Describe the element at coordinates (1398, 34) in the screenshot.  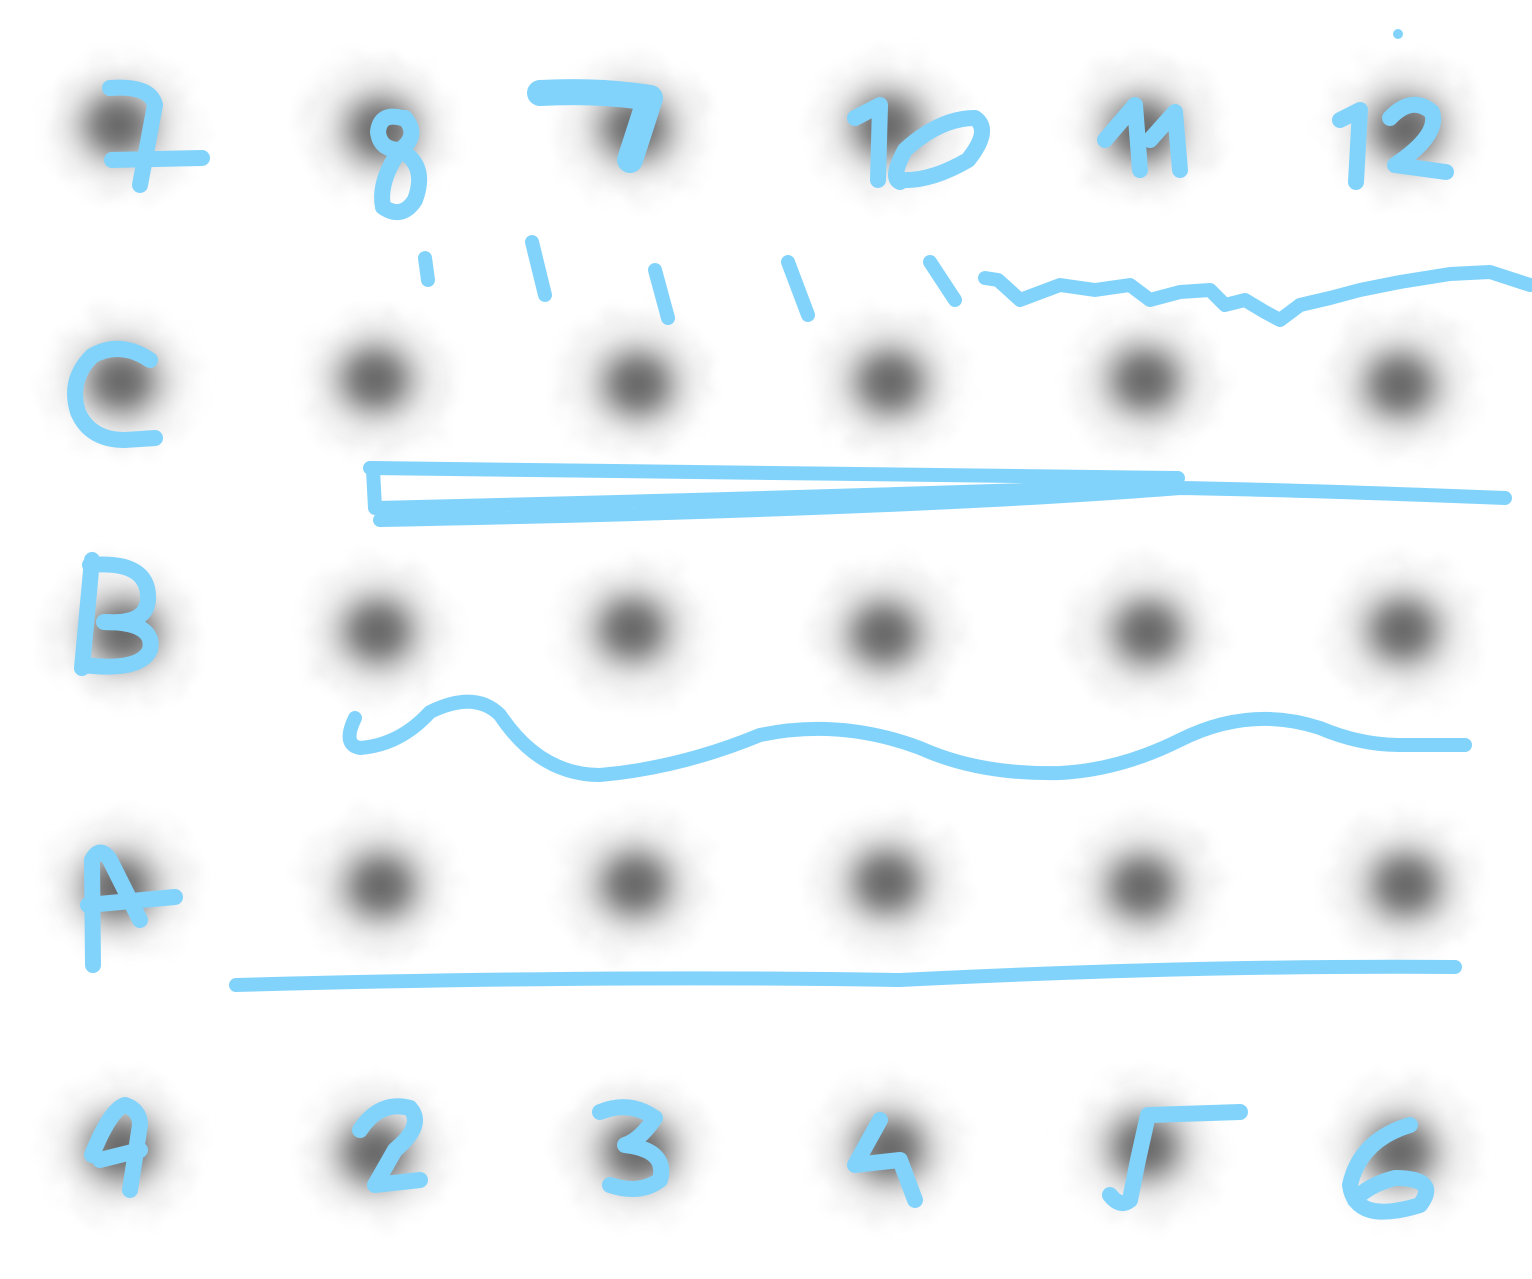
I see `frame-number-12-dot` at that location.